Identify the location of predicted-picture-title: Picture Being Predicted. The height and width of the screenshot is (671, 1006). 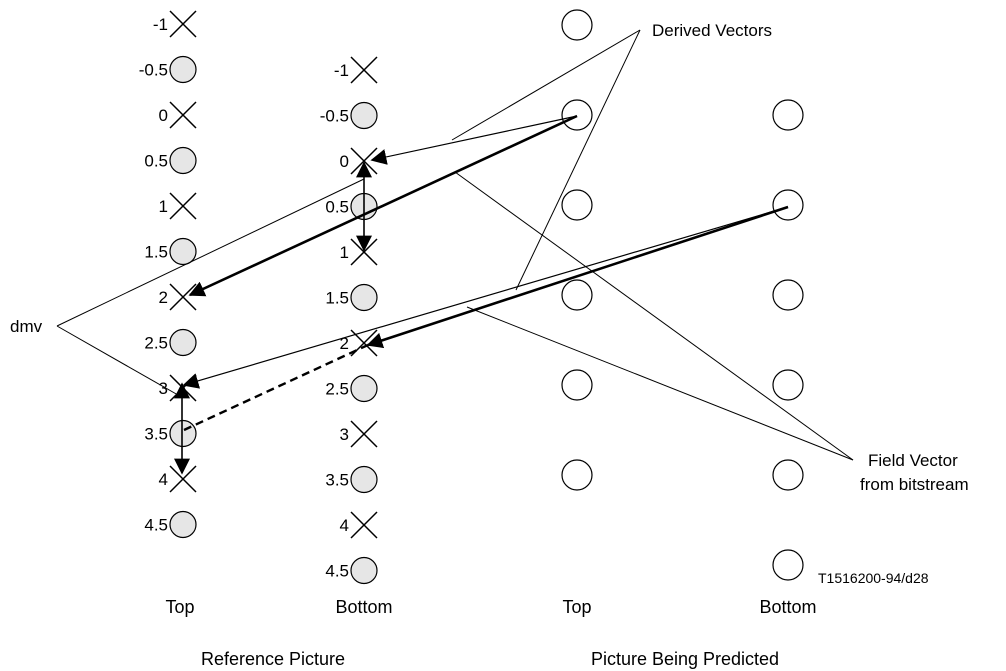
(685, 659).